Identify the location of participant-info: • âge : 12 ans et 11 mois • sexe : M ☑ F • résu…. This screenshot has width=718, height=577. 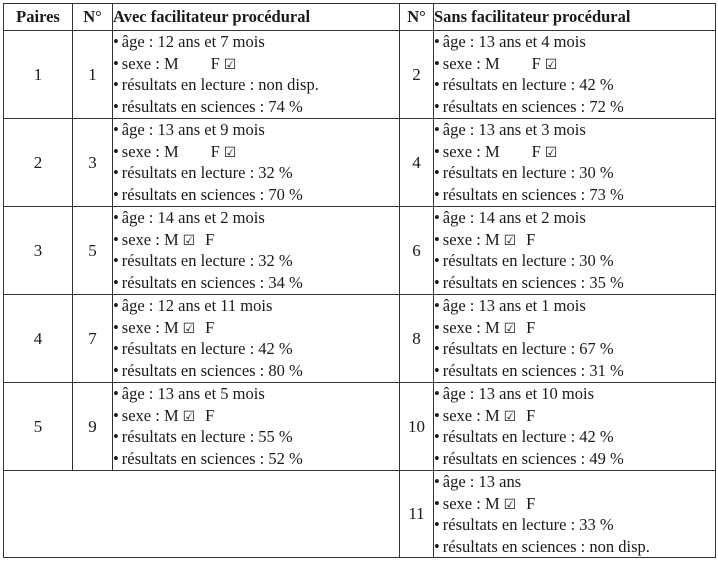
(256, 338).